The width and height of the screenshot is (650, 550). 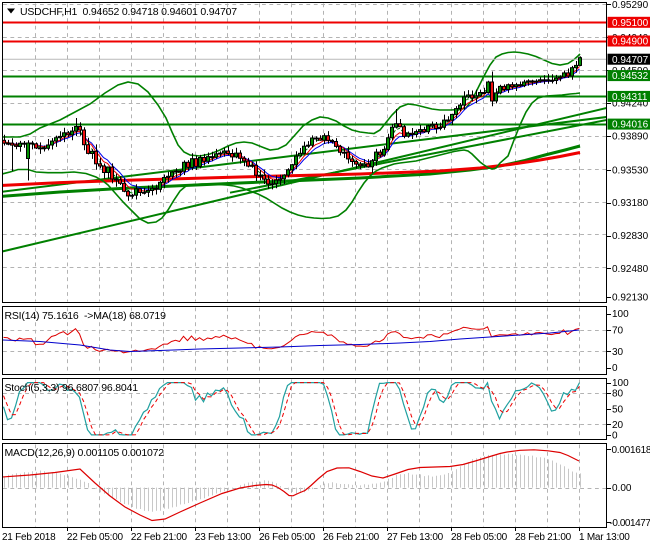 What do you see at coordinates (29, 537) in the screenshot?
I see `svg-text: 21 Feb 2018` at bounding box center [29, 537].